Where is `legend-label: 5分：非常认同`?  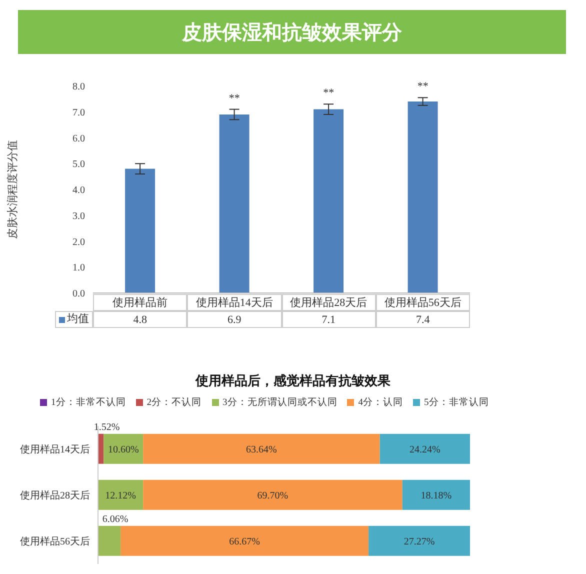
legend-label: 5分：非常认同 is located at coordinates (456, 403).